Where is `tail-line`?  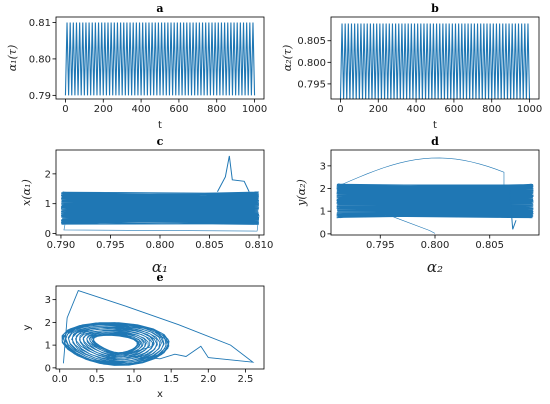
tail-line is located at coordinates (512, 209).